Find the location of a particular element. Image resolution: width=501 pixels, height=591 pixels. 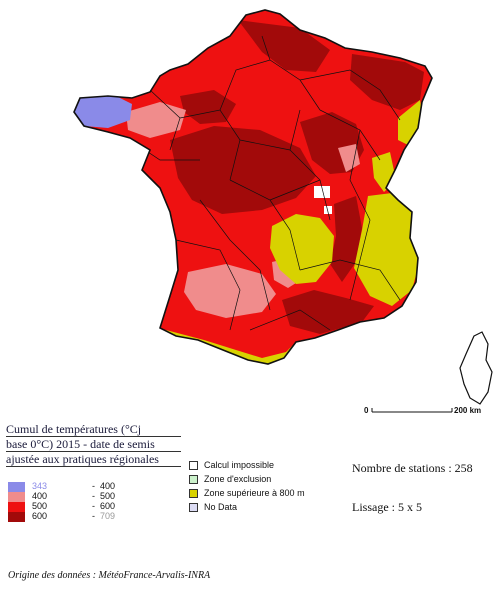

dark-zone-northeast is located at coordinates (387, 82).